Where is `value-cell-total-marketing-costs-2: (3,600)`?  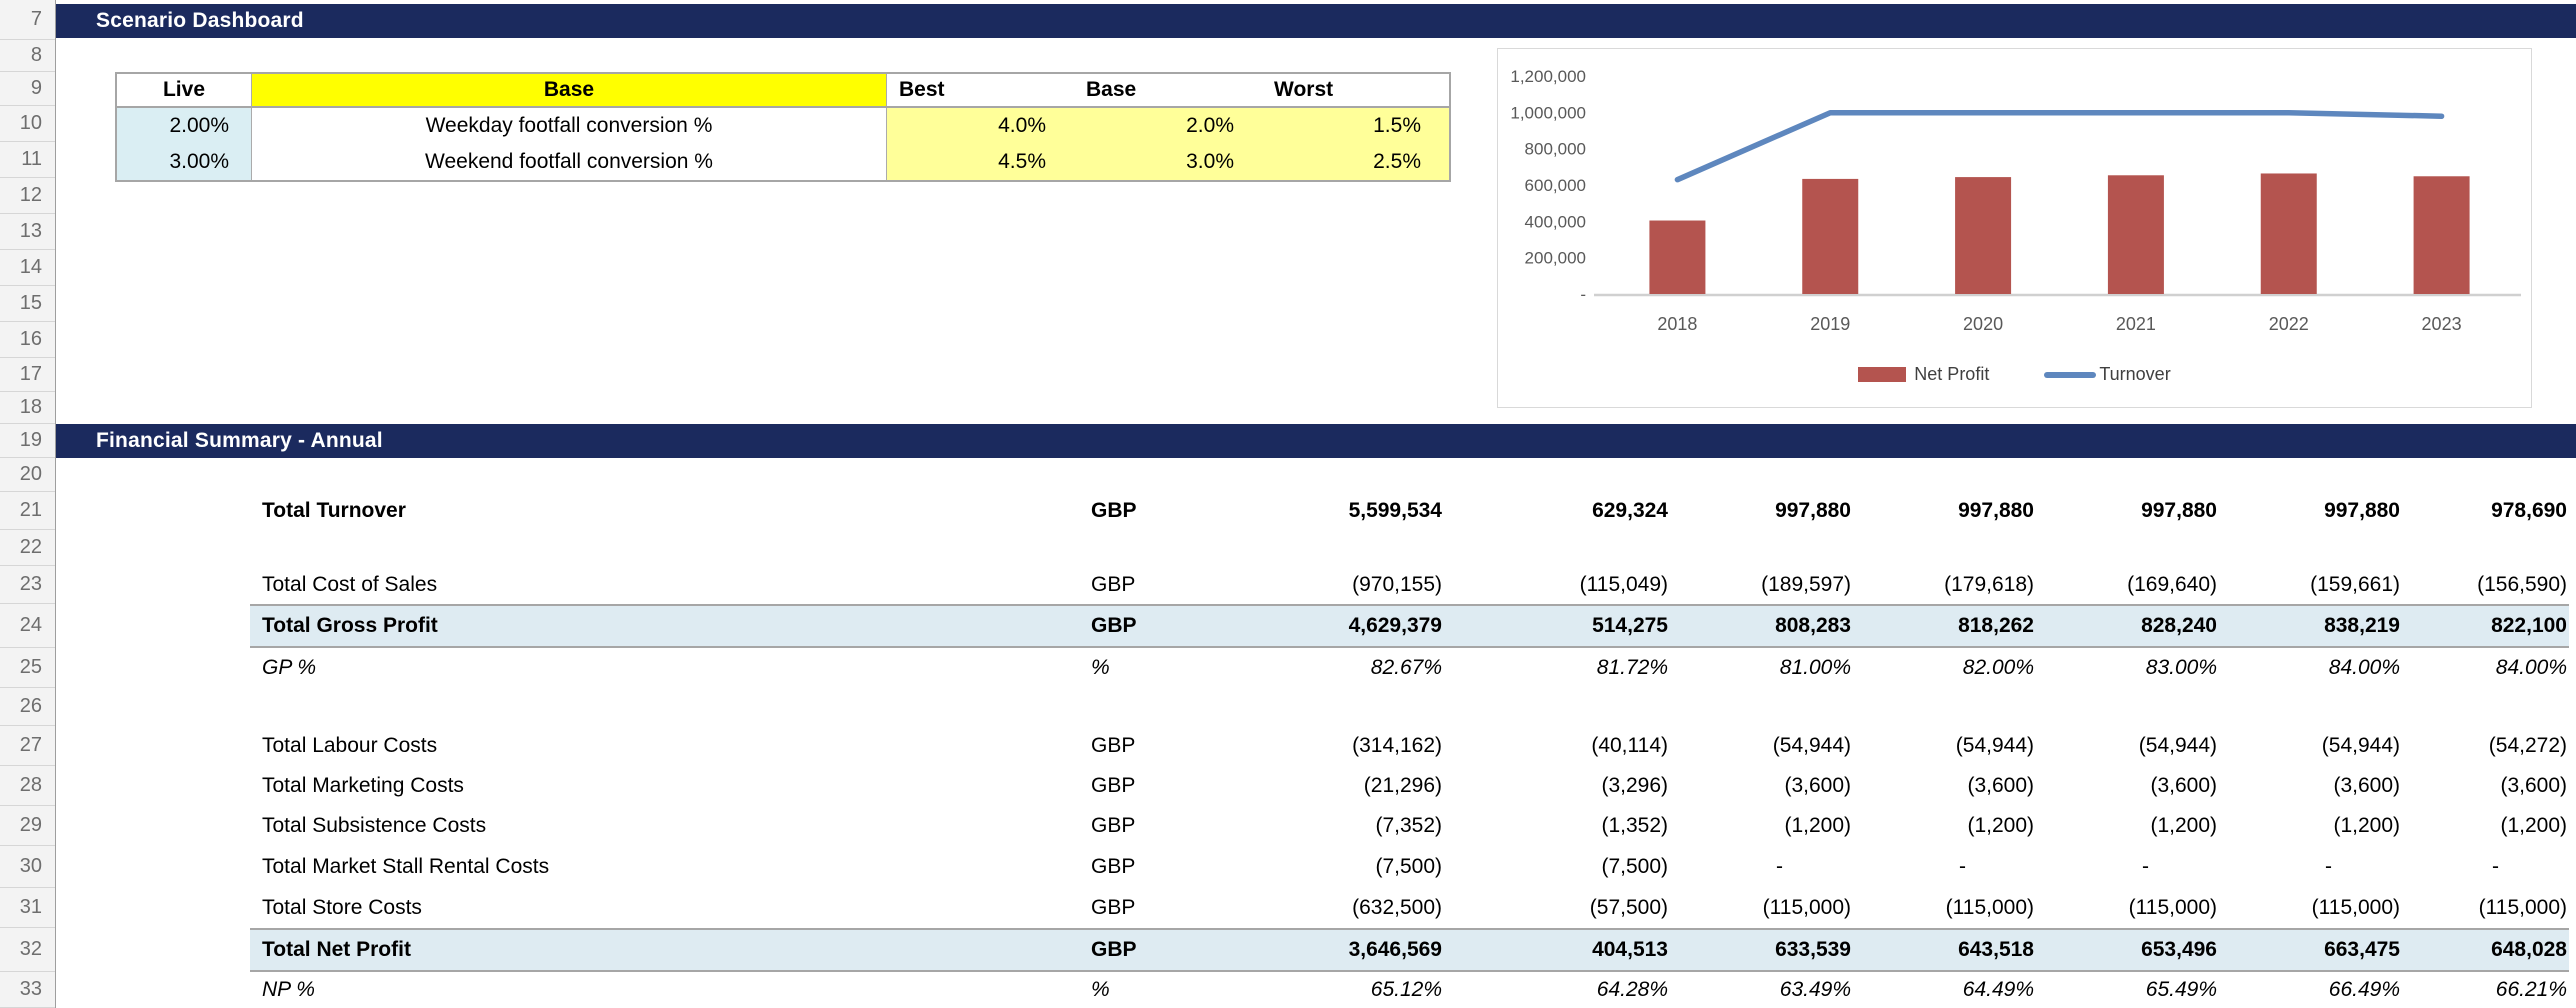 value-cell-total-marketing-costs-2: (3,600) is located at coordinates (1817, 785).